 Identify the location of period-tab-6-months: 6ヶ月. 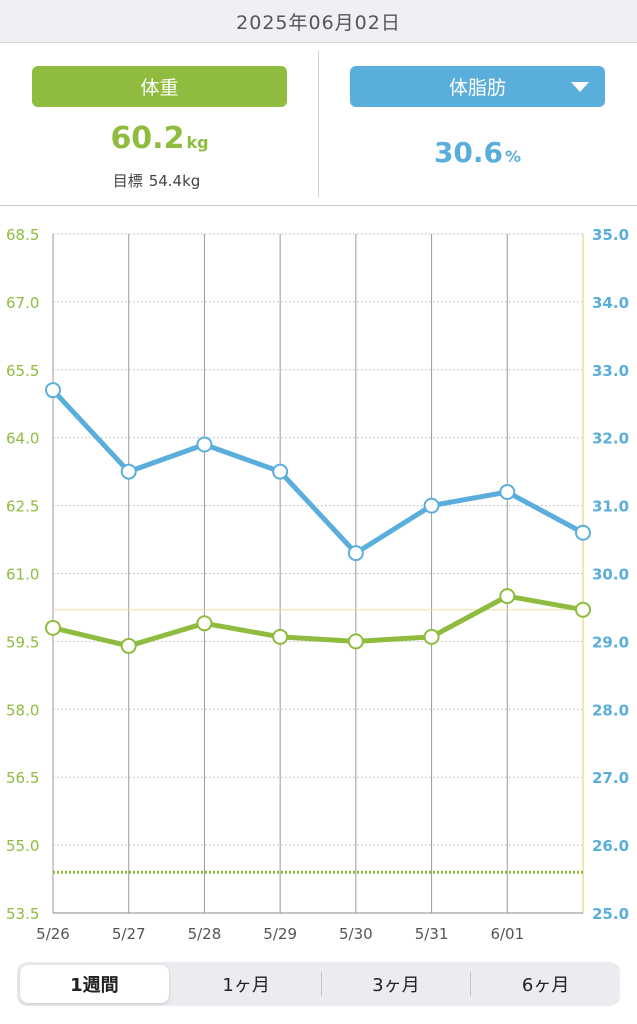
(545, 984).